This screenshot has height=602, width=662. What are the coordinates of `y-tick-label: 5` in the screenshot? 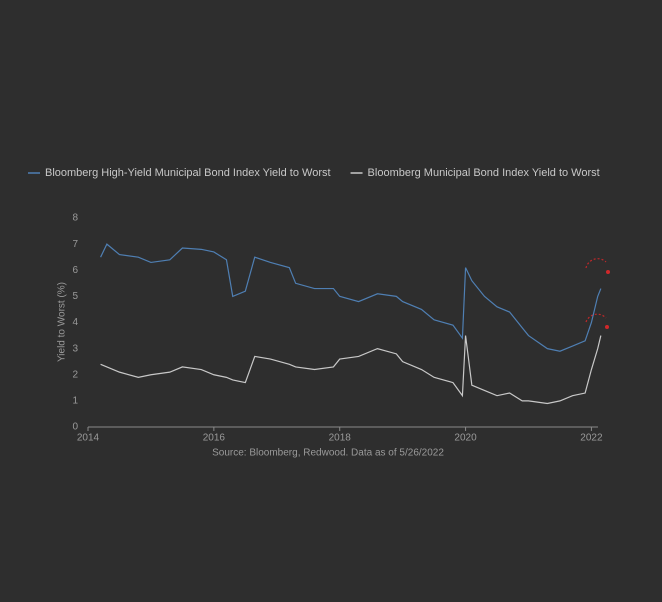 It's located at (75, 296).